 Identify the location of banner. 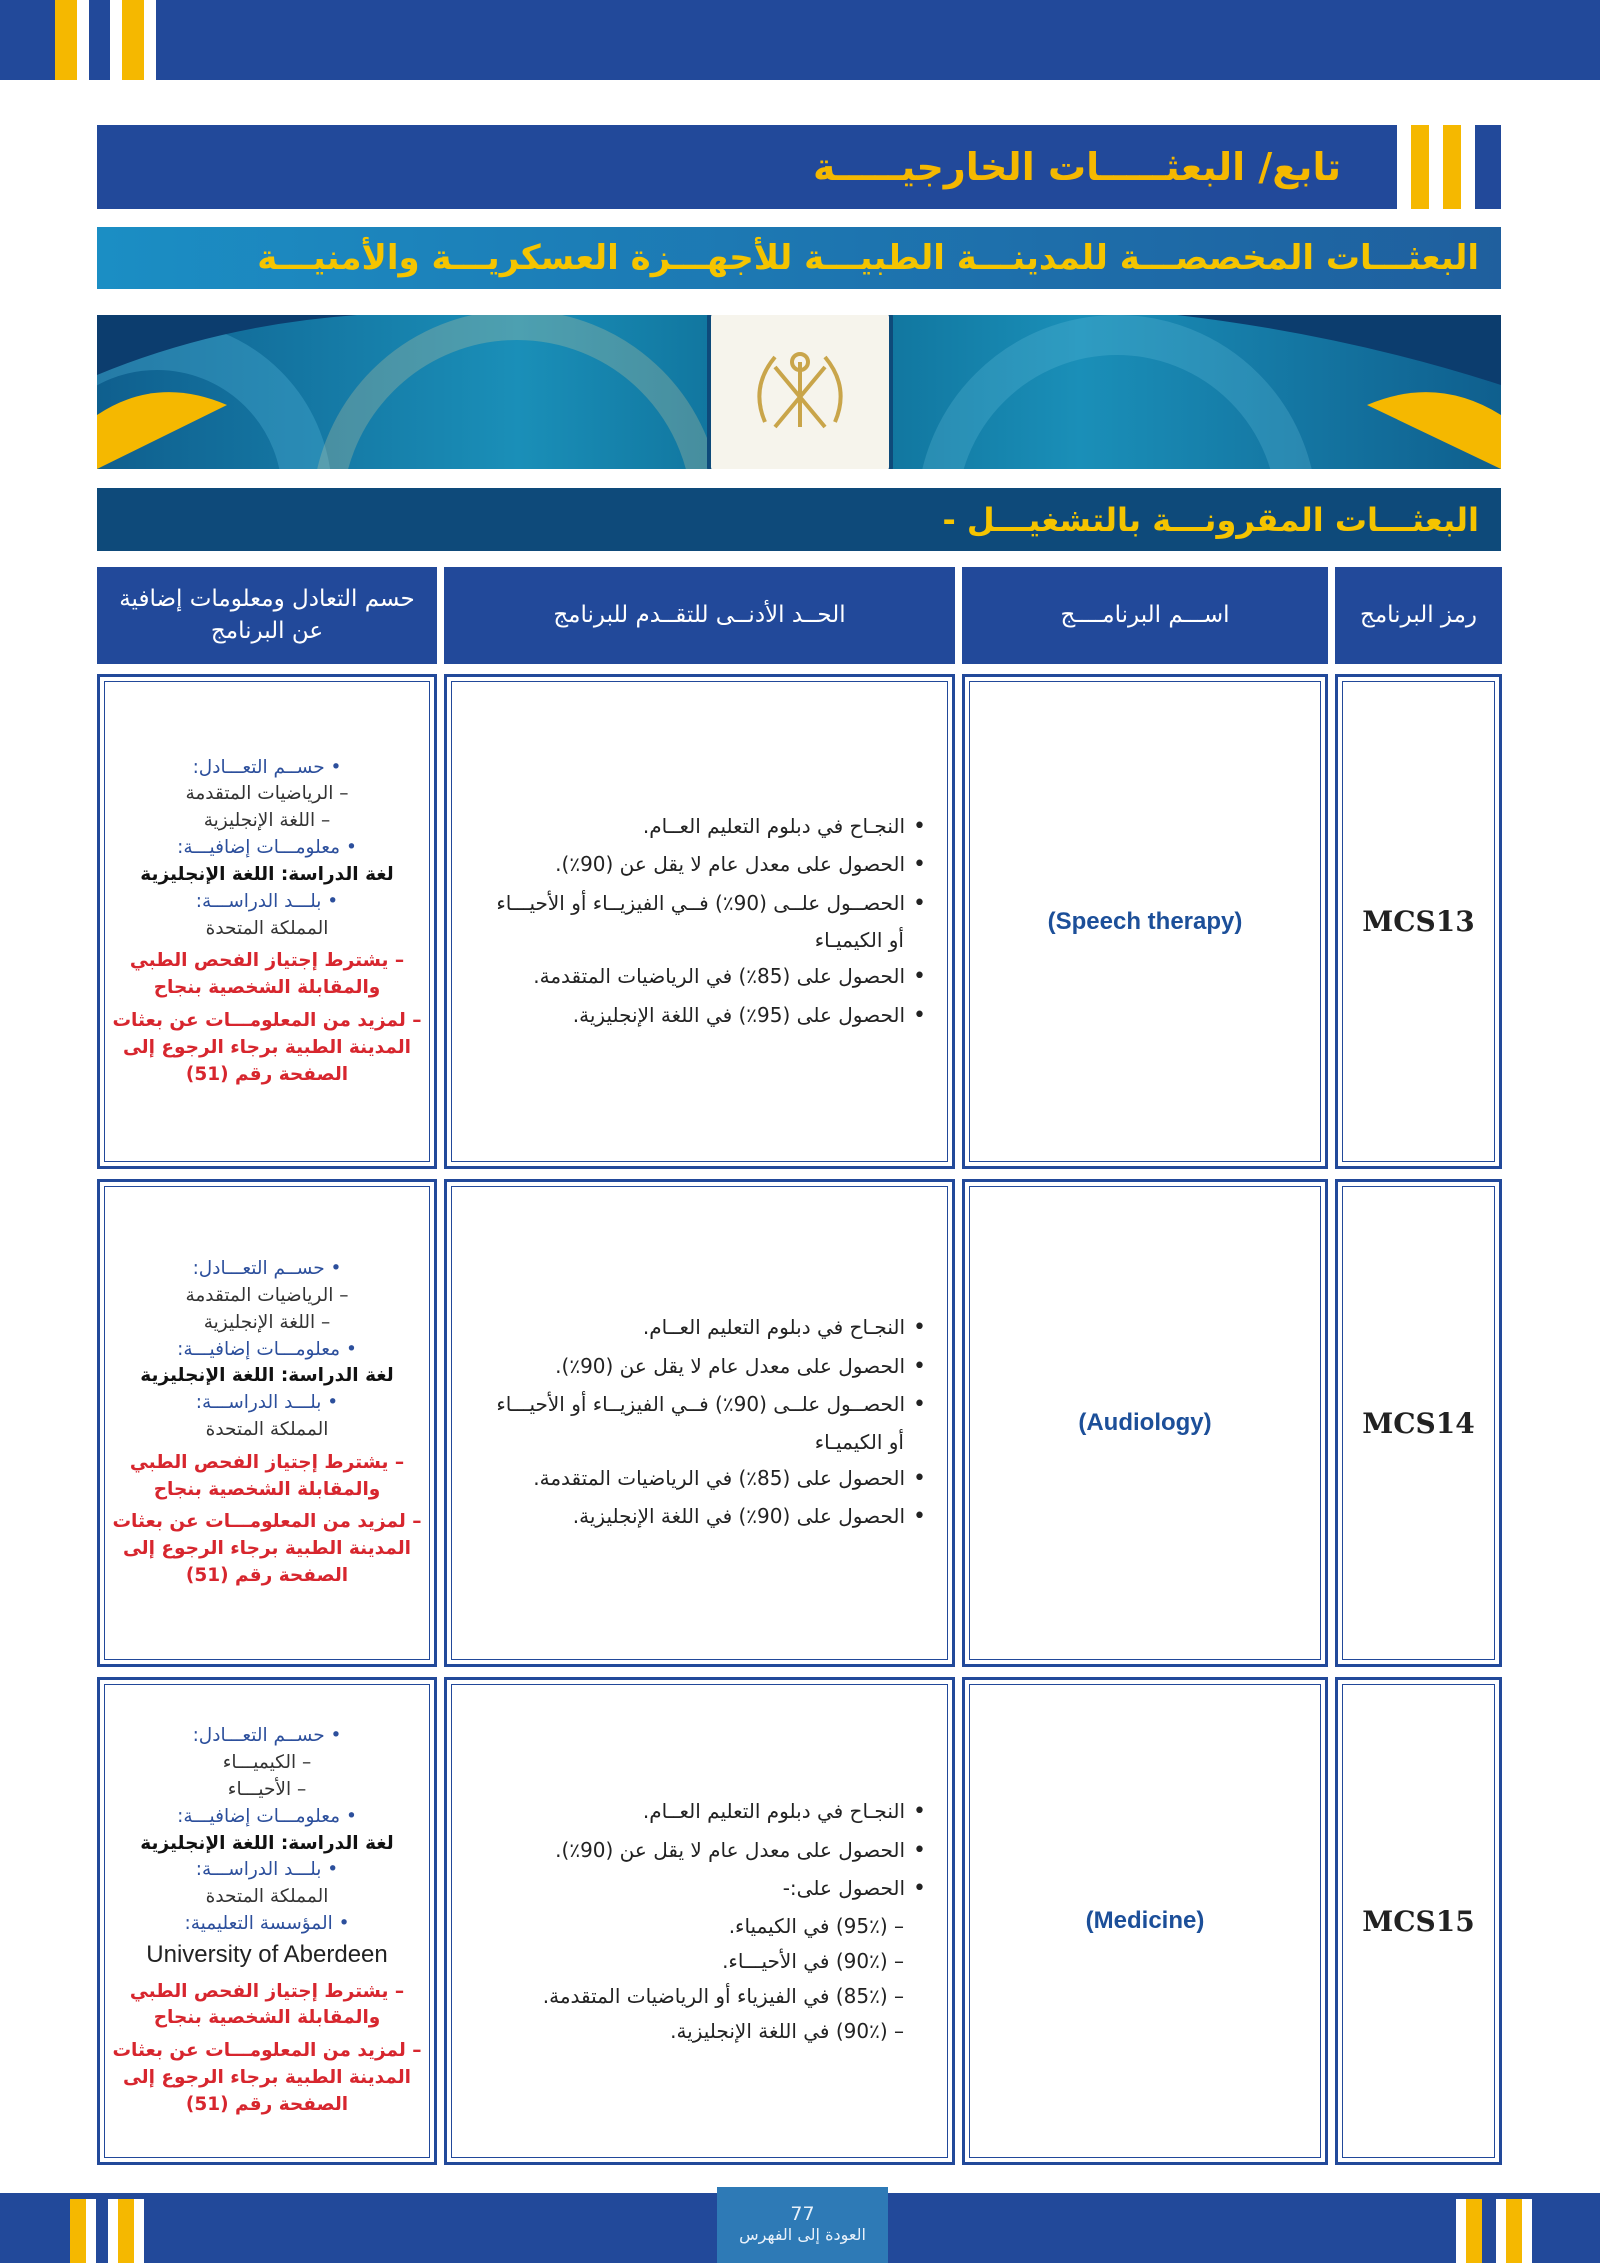
(799, 392).